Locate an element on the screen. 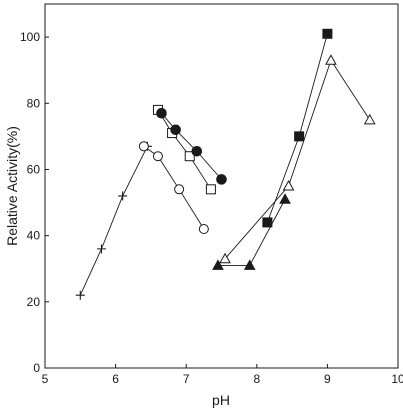  x-tick-label: 10 is located at coordinates (397, 379).